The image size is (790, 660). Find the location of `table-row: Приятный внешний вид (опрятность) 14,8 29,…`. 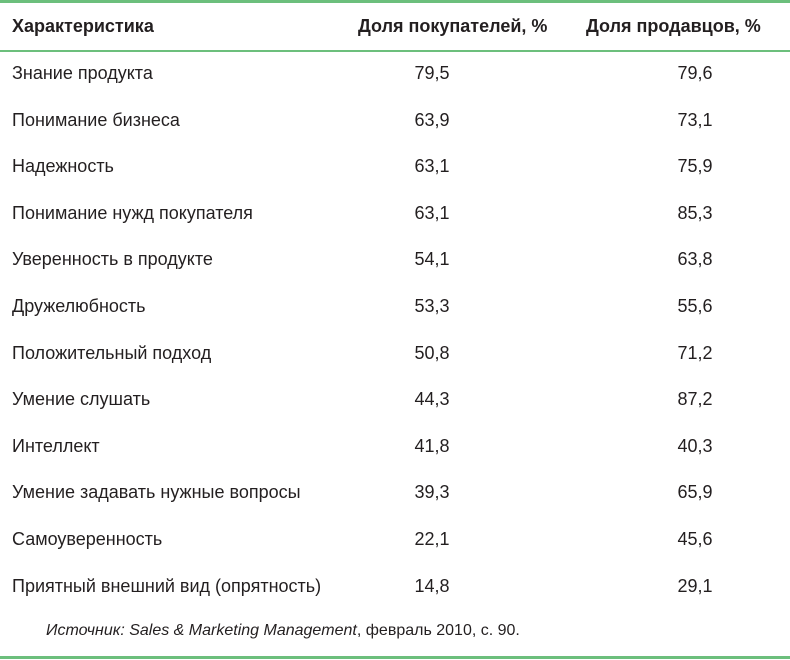

table-row: Приятный внешний вид (опрятность) 14,8 29,… is located at coordinates (395, 588).